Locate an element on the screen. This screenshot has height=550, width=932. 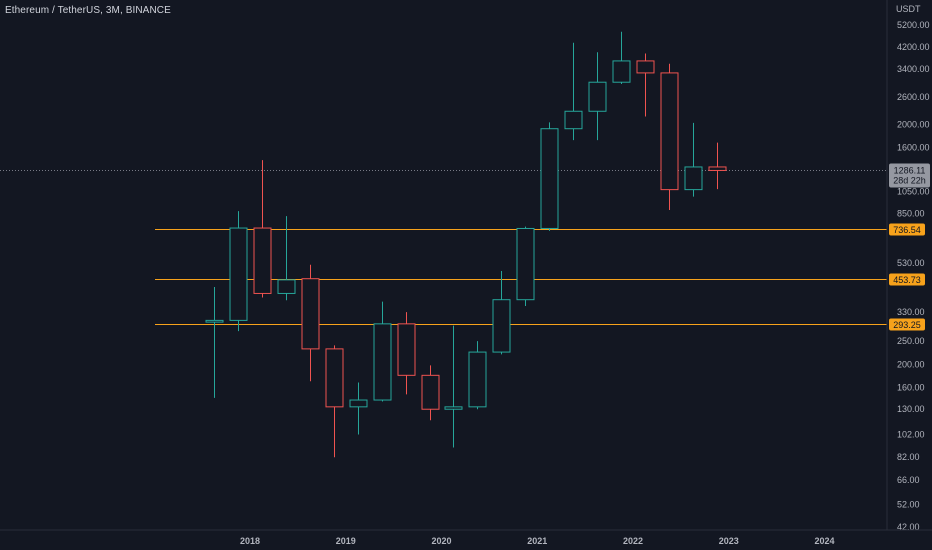
price-tick-label: 5200.00 is located at coordinates (913, 25).